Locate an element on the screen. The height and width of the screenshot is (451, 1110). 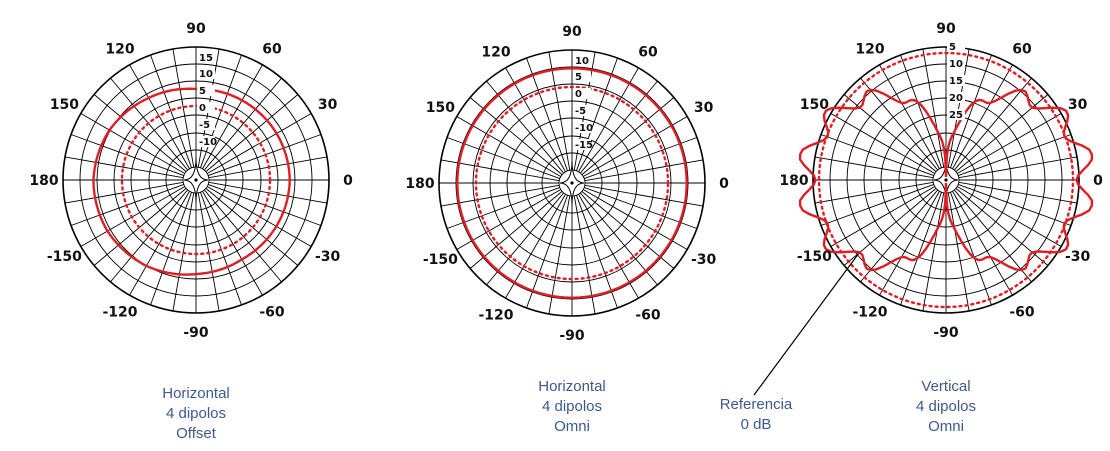
radial-label: -5 is located at coordinates (204, 125).